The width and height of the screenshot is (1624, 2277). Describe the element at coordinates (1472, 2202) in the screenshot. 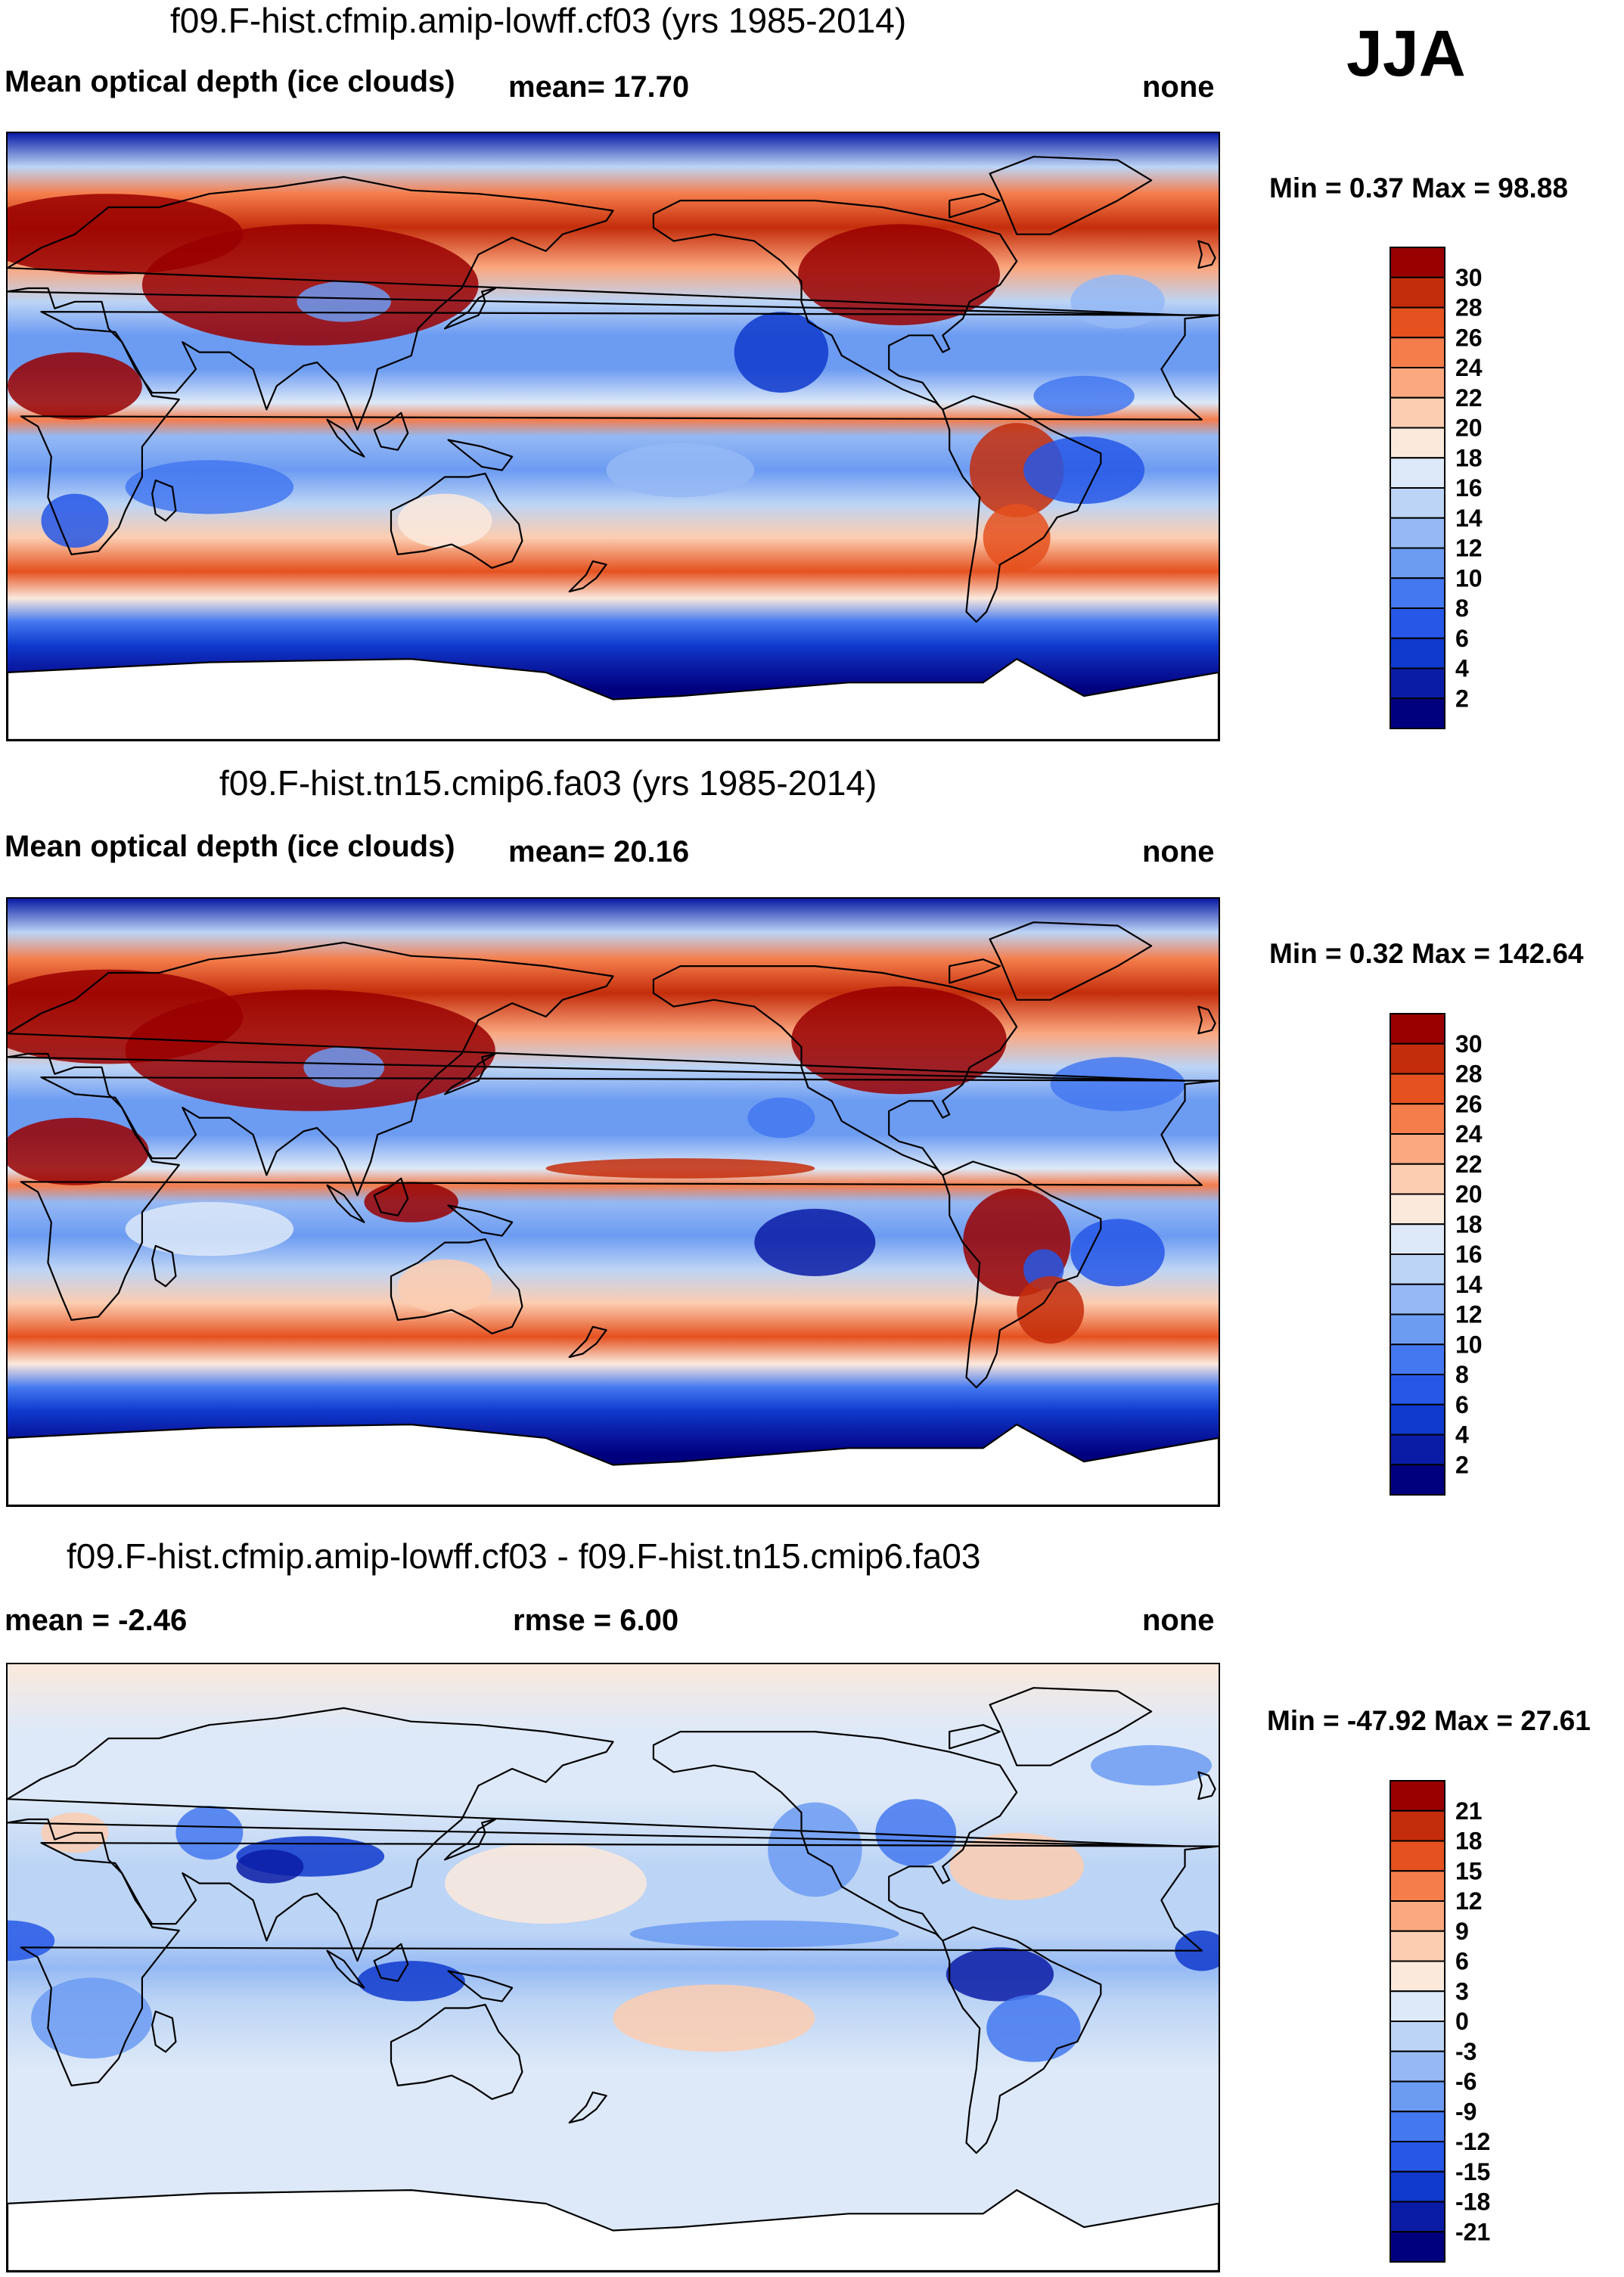

I see `colorbar-tick-label: -18` at that location.